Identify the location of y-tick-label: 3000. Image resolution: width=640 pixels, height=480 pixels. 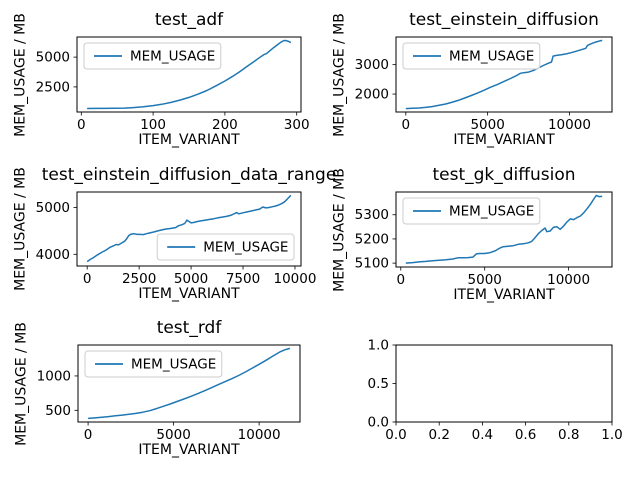
(372, 65).